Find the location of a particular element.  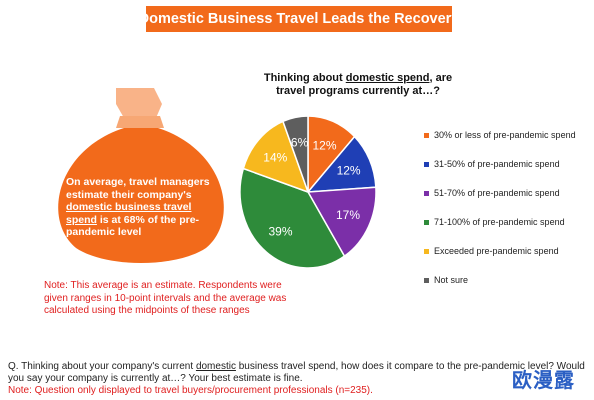

legend-item: Exceeded pre-pandemic spend is located at coordinates (491, 251).